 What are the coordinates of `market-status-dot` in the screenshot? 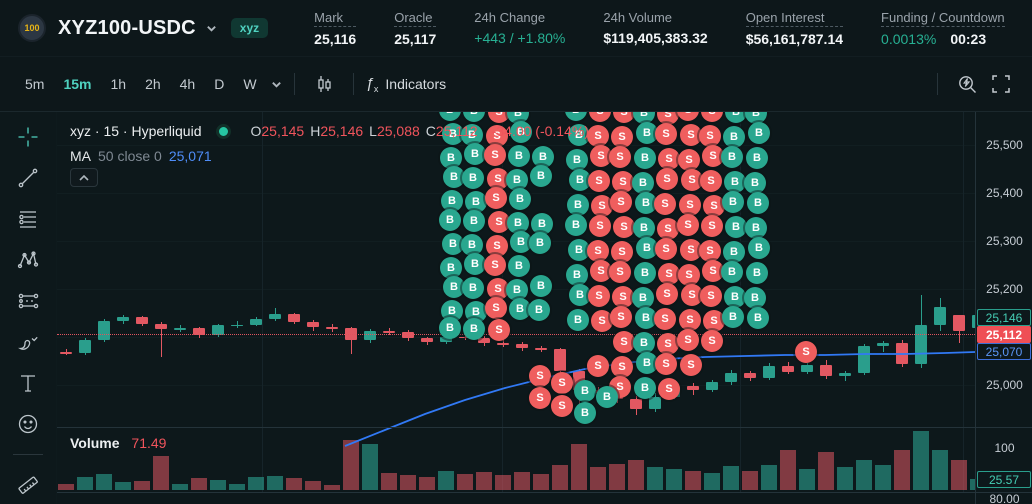 It's located at (223, 131).